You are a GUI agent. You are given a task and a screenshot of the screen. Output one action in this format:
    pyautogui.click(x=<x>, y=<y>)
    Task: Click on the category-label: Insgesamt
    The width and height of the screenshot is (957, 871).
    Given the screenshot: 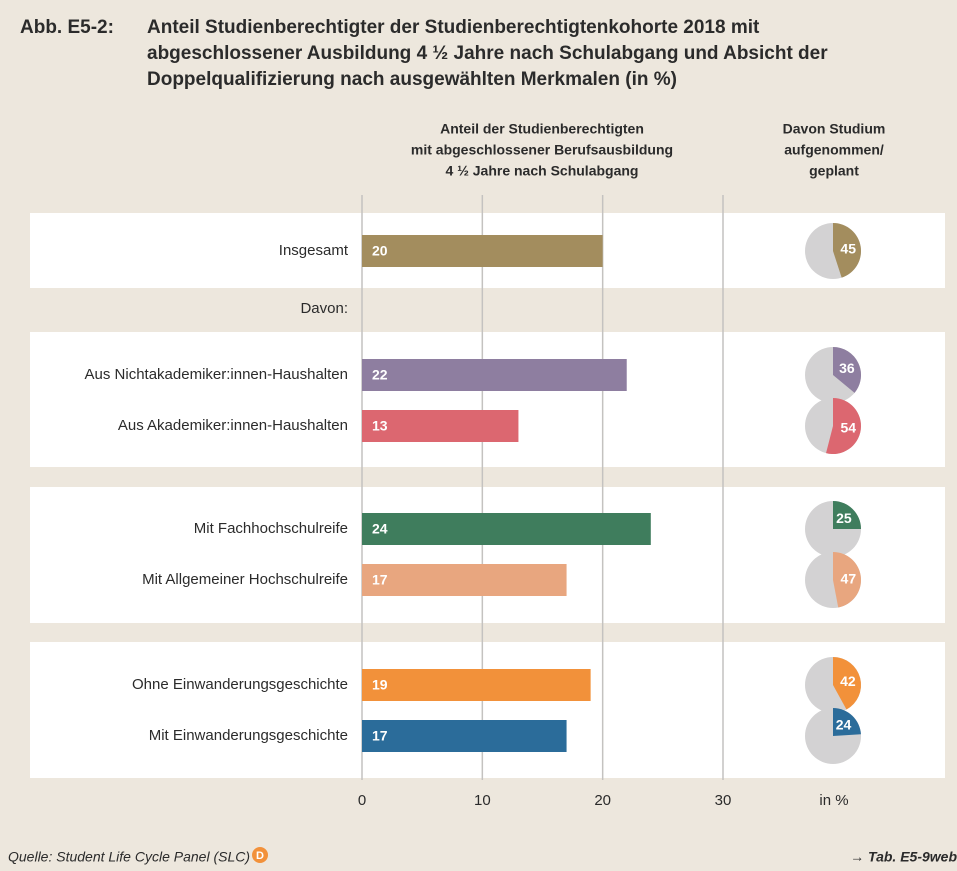 What is the action you would take?
    pyautogui.click(x=314, y=250)
    